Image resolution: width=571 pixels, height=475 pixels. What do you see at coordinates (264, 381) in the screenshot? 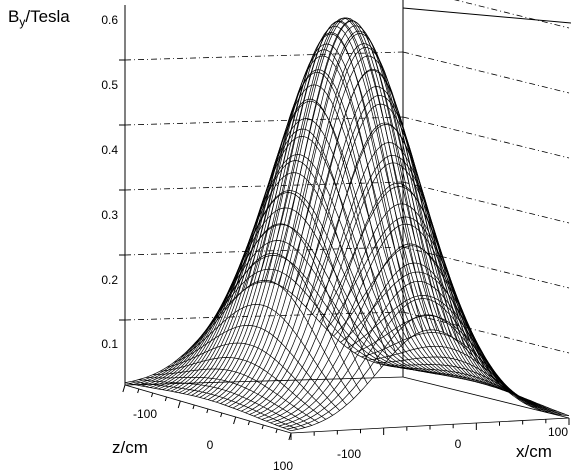
I see `base-back-left-edge` at bounding box center [264, 381].